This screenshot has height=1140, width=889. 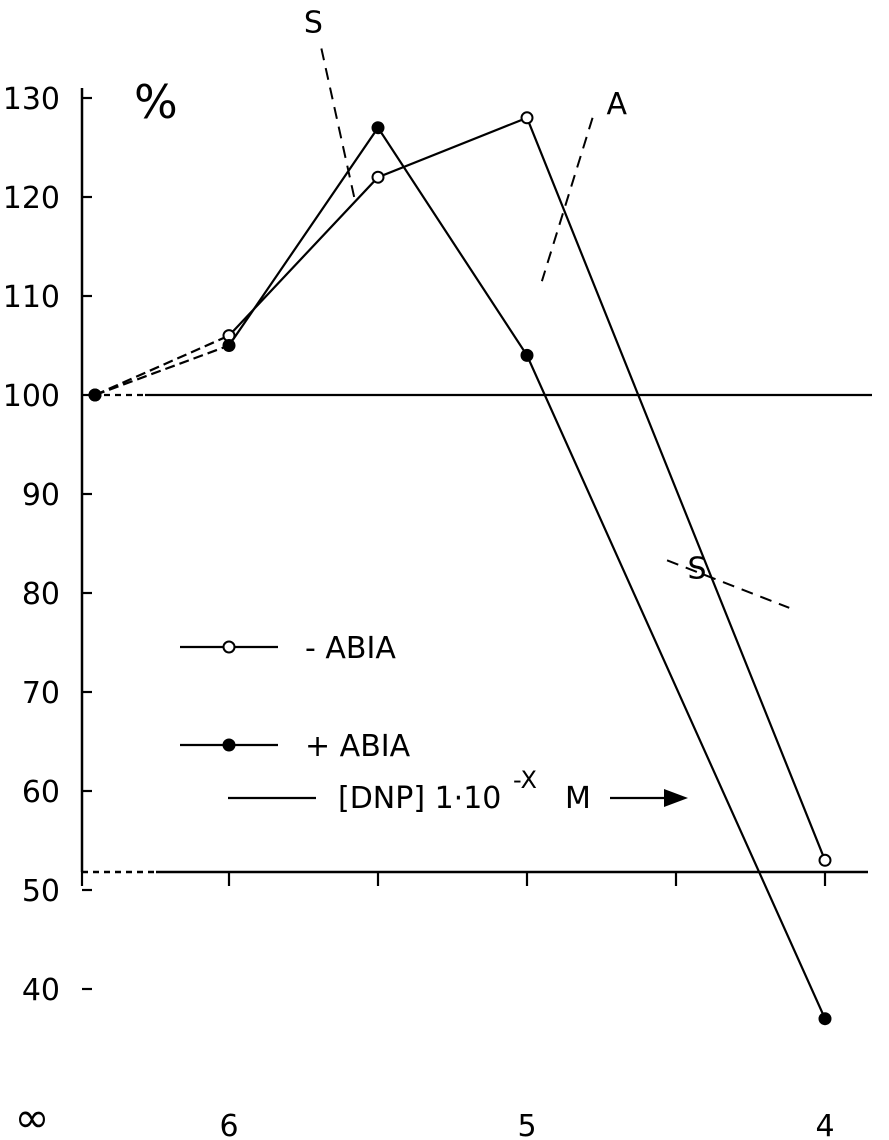 What do you see at coordinates (350, 648) in the screenshot?
I see `legend-label: - ABIA` at bounding box center [350, 648].